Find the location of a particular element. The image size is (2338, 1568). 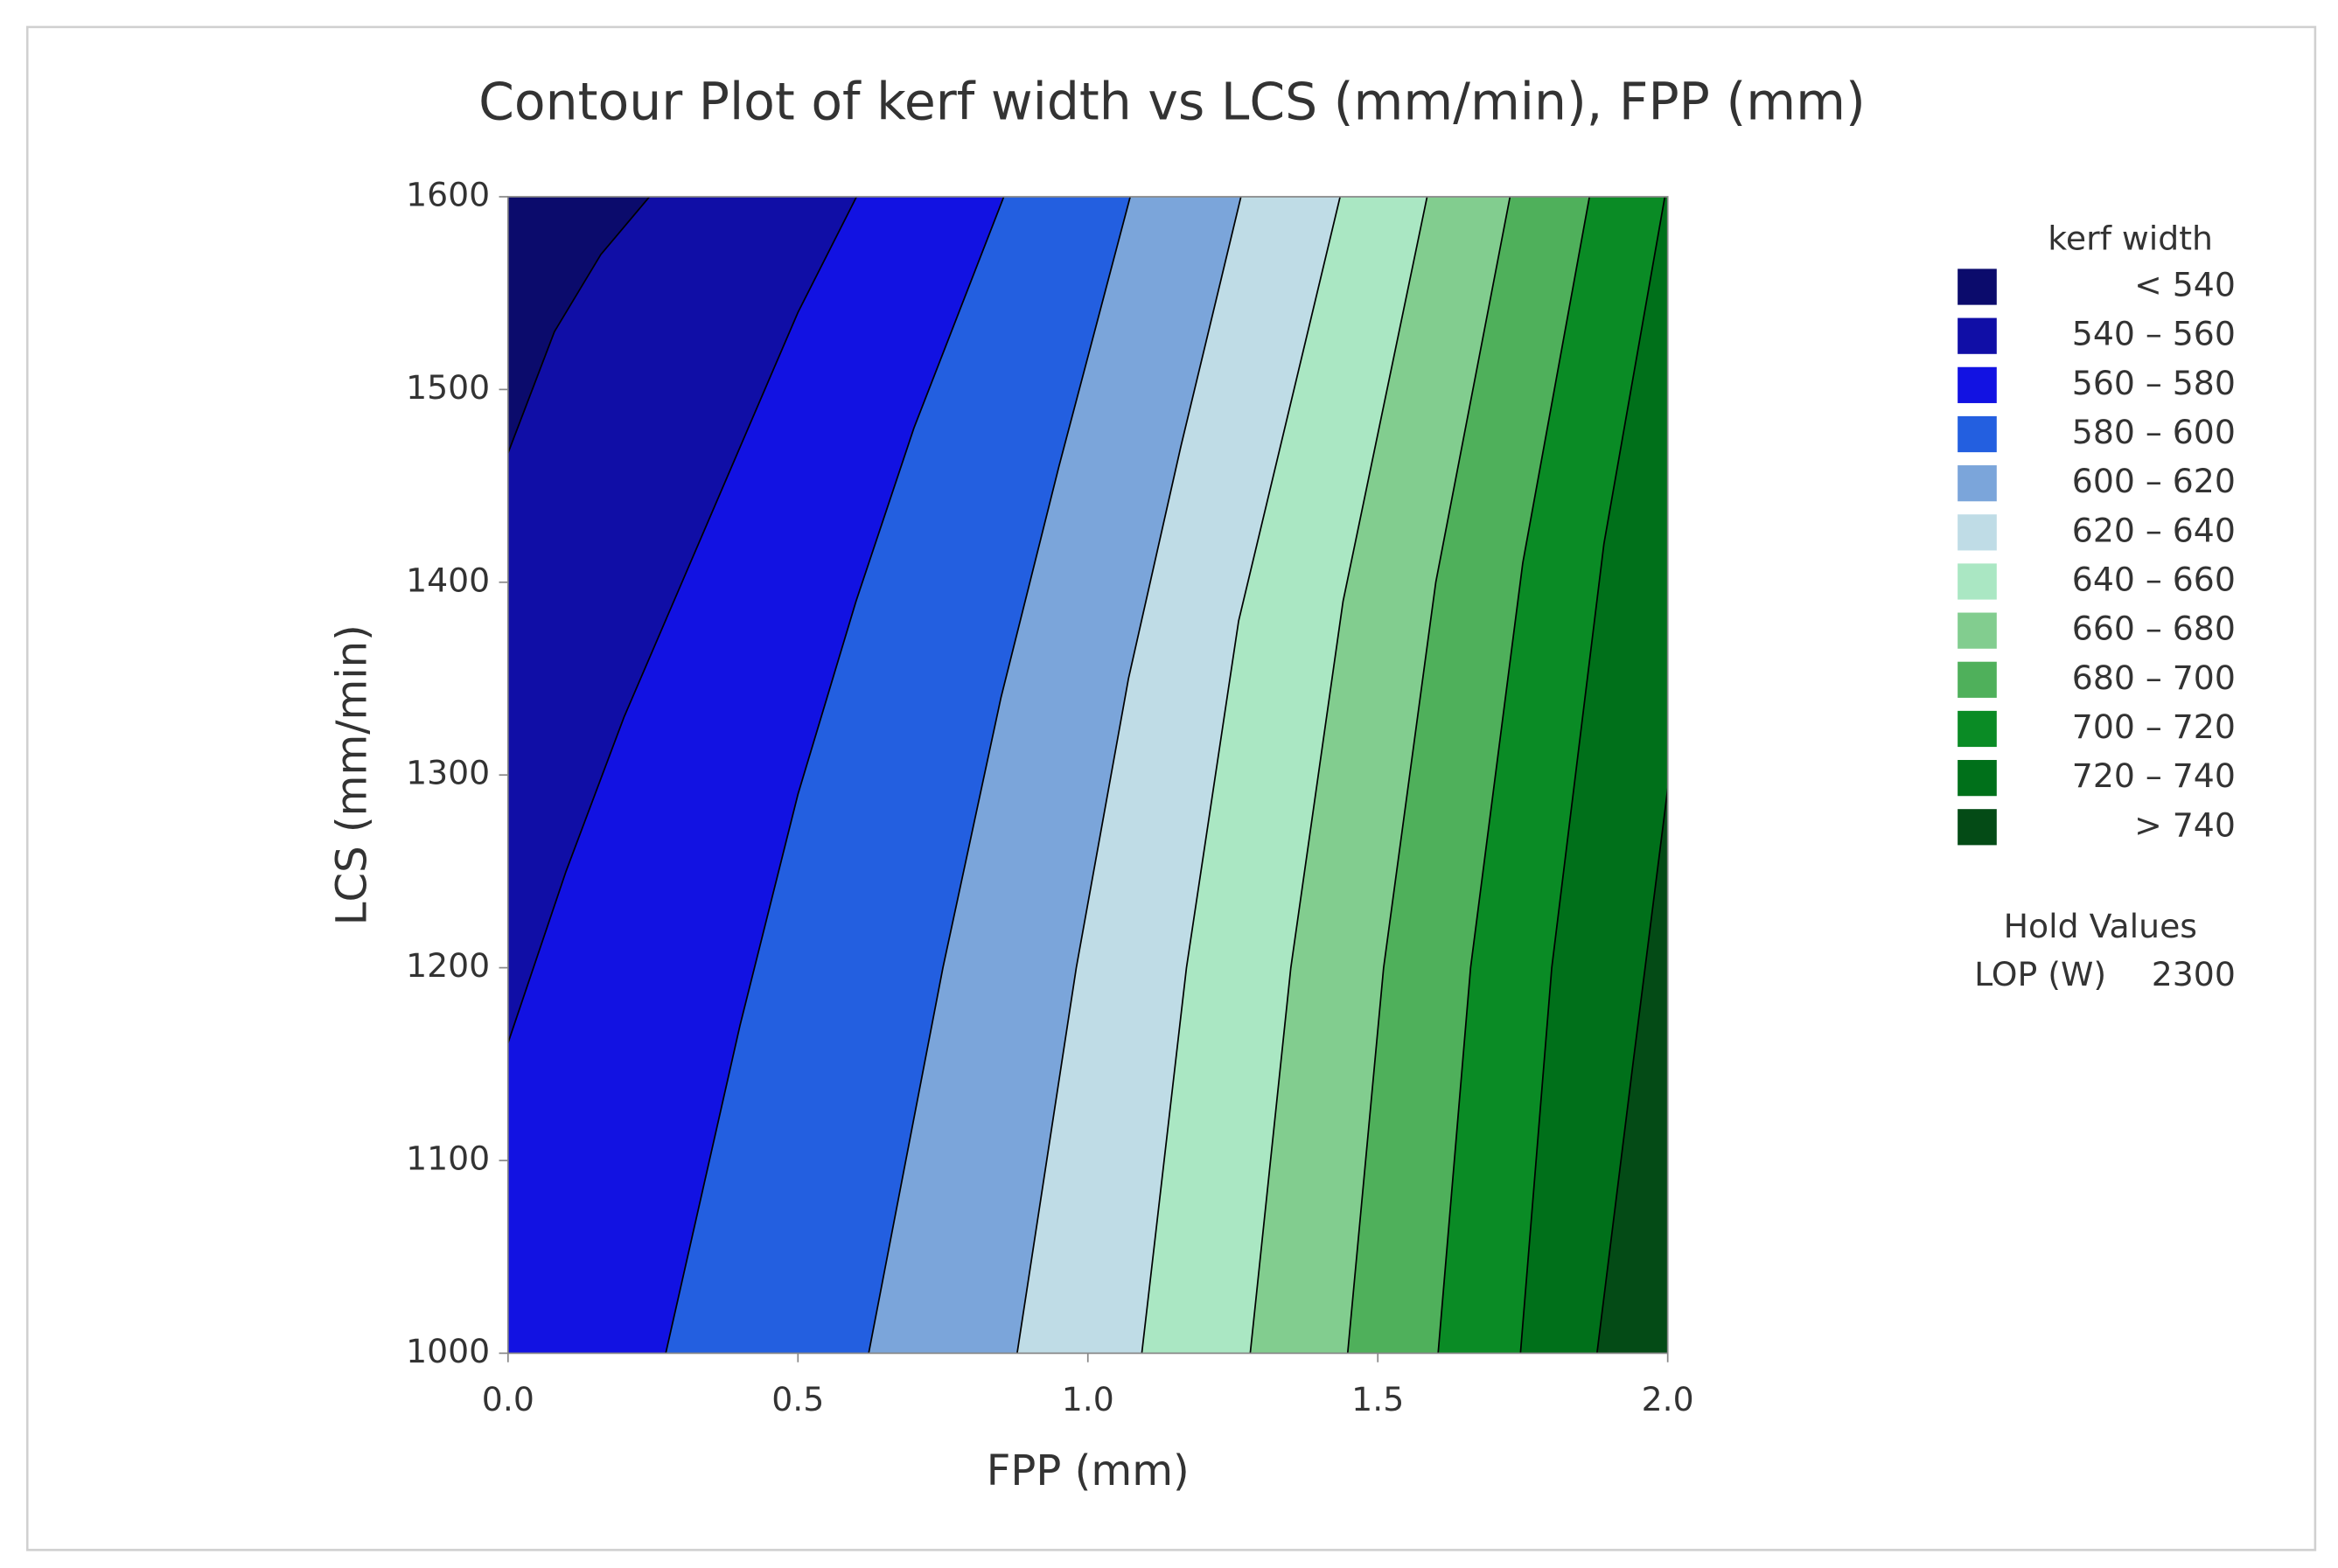

legend-label: 680 – 700 is located at coordinates (2154, 678).